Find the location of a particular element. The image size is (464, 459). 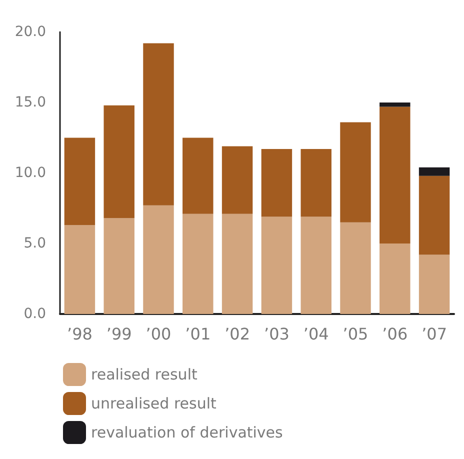

x-tick-label: ’00 is located at coordinates (159, 334).